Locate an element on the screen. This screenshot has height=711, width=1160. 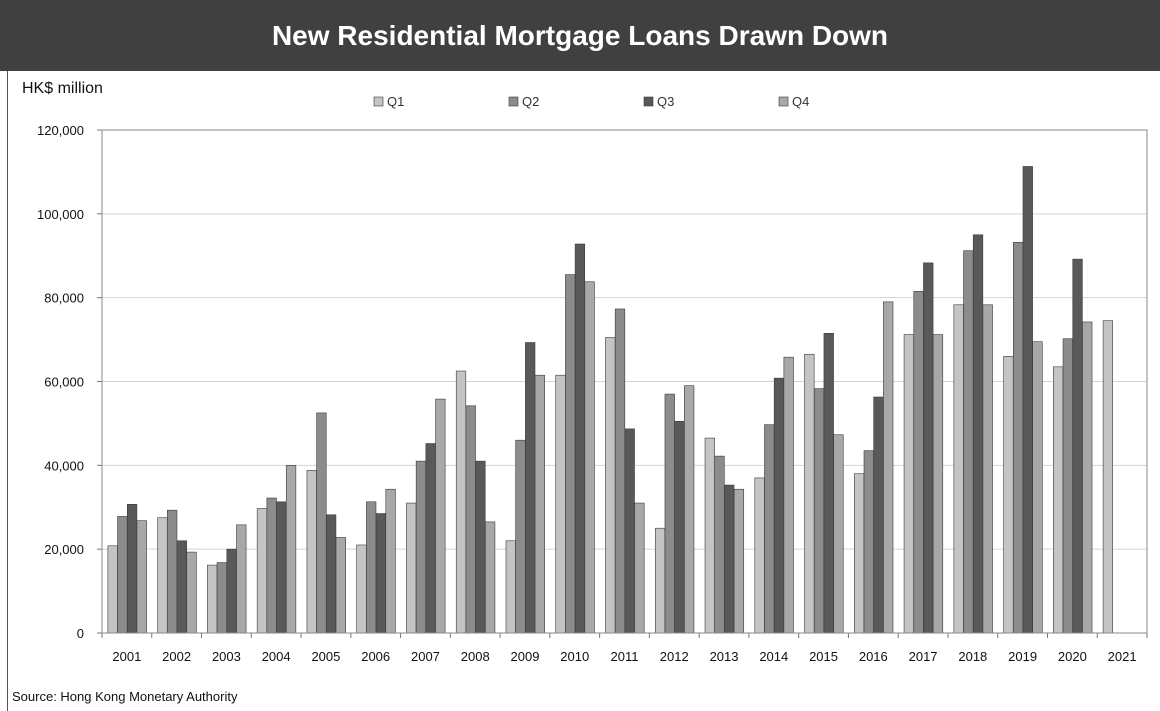
bar-2020-q4 is located at coordinates (1087, 477).